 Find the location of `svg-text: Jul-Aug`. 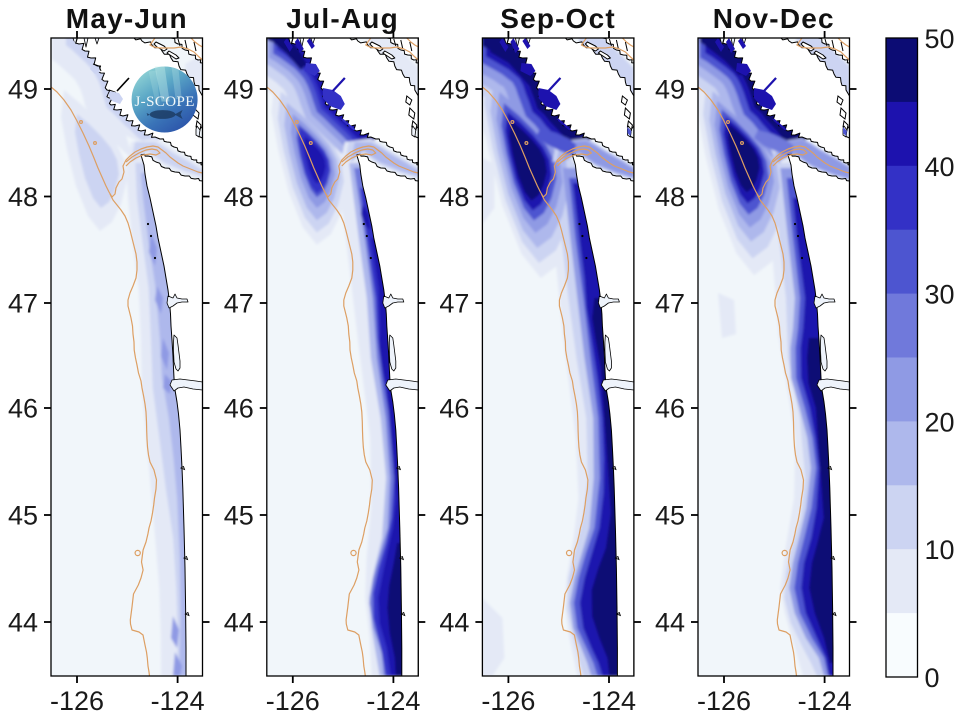

svg-text: Jul-Aug is located at coordinates (342, 18).